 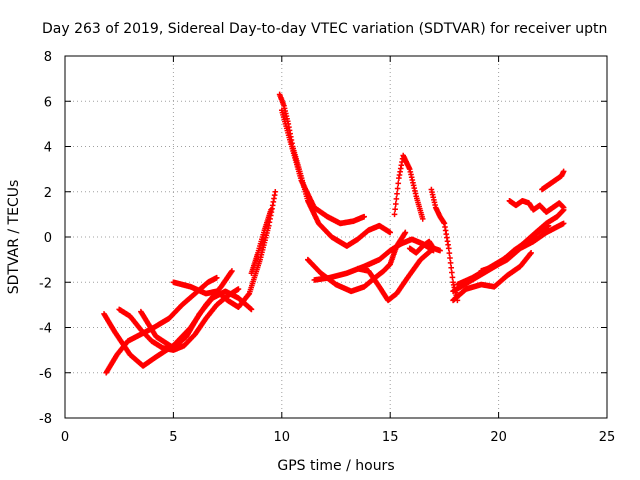 I want to click on y-tick-label: 8, so click(x=48, y=57).